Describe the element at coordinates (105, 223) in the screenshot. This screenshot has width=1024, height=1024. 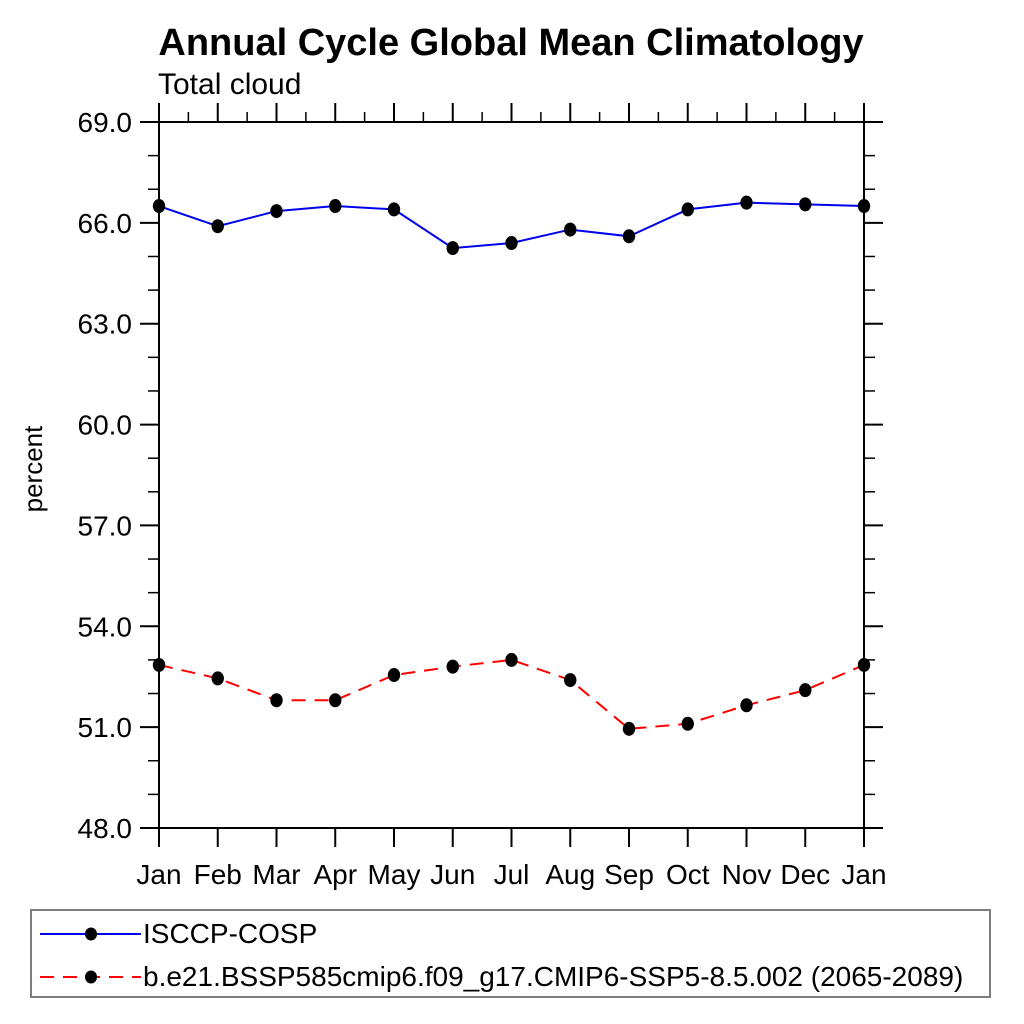
I see `y-tick-label: 66.0` at that location.